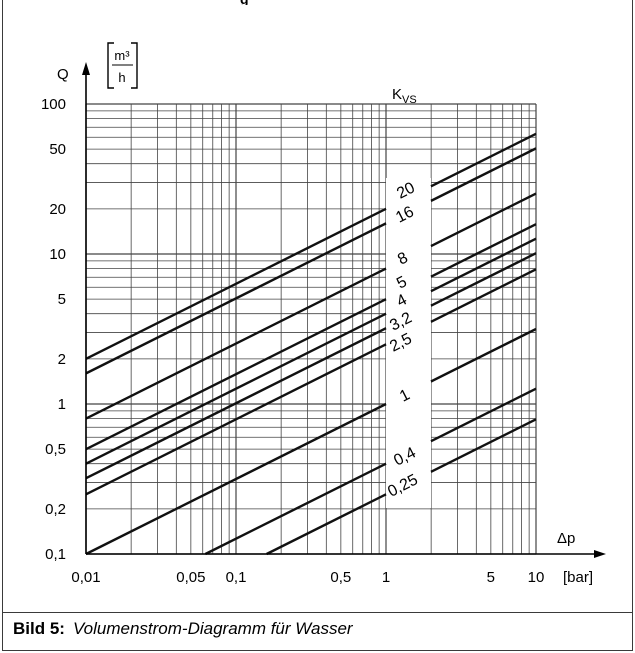  Describe the element at coordinates (317, 612) in the screenshot. I see `caption-divider` at that location.